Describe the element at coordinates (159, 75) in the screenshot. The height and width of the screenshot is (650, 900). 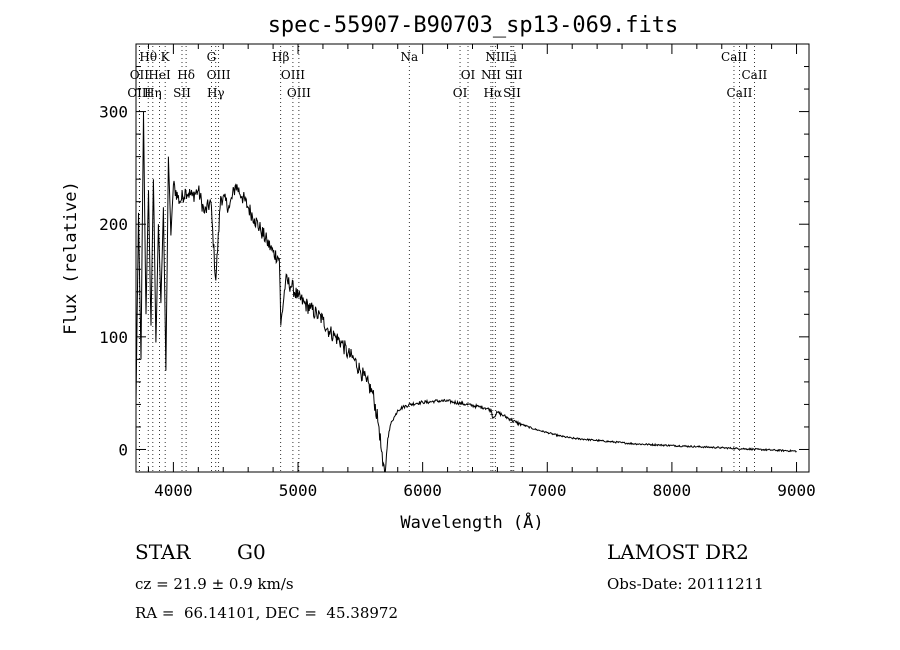
I see `line-label: HeI` at that location.